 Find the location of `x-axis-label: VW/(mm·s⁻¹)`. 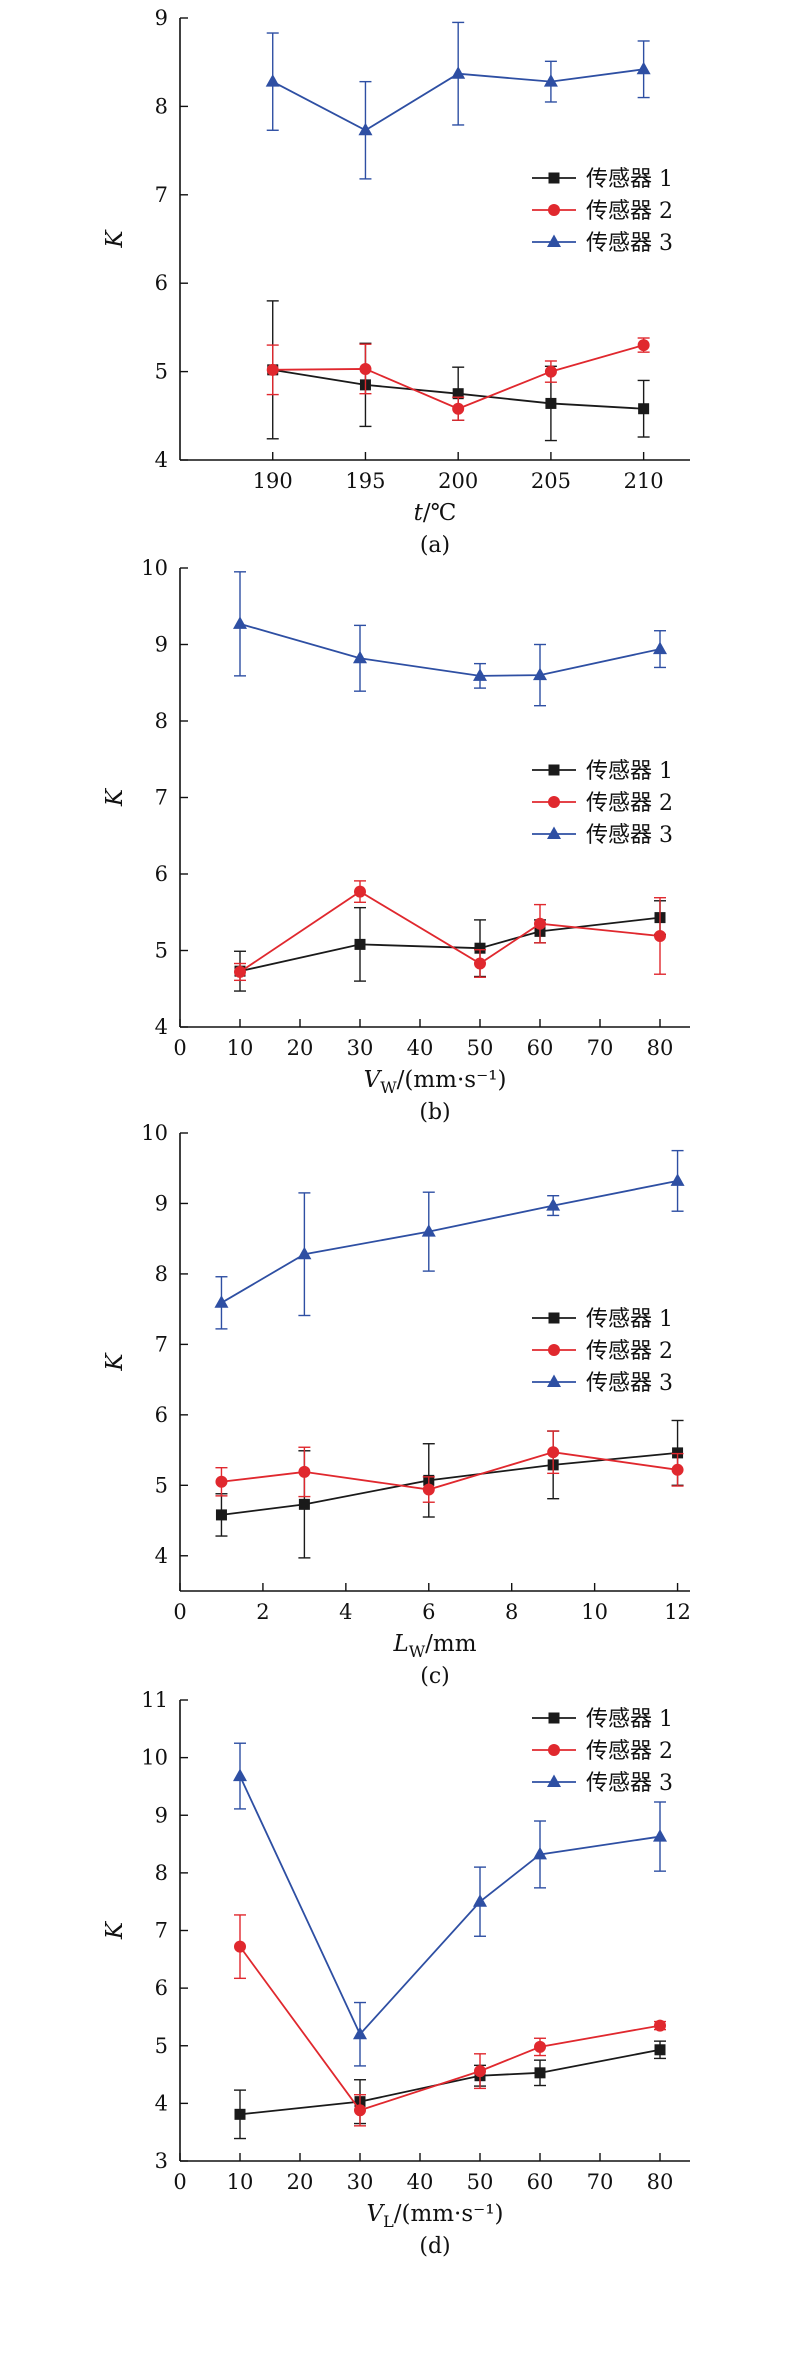

x-axis-label: VW/(mm·s⁻¹) is located at coordinates (435, 1082).